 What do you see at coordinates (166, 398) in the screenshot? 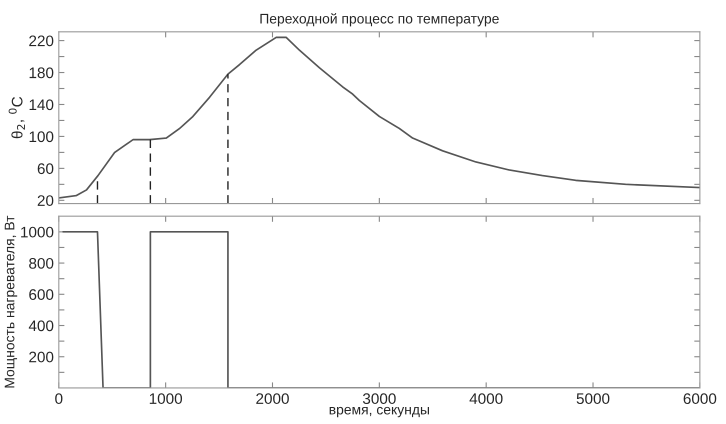
I see `x-tick-label: 1000` at bounding box center [166, 398].